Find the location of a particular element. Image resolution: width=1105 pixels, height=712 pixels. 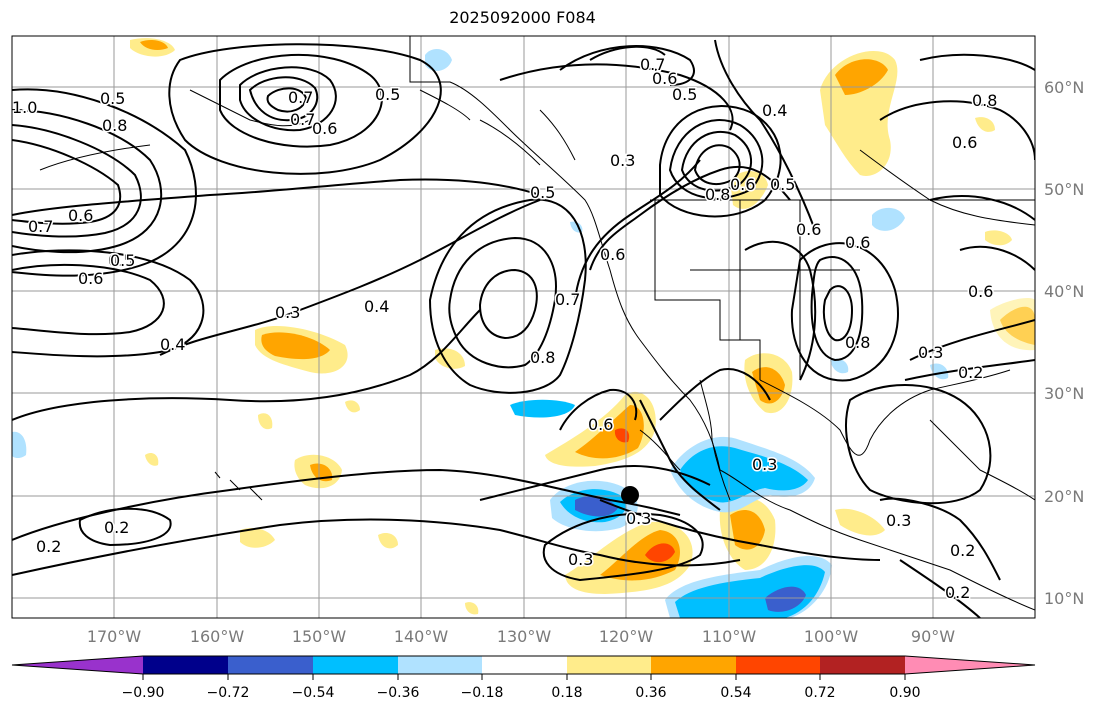

colorbar-extend-high is located at coordinates (970, 665).